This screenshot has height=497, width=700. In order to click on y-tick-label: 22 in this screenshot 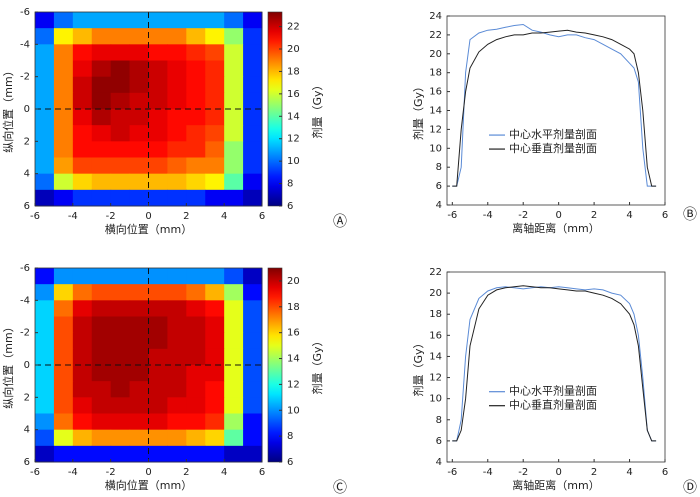, I will do `click(435, 272)`.